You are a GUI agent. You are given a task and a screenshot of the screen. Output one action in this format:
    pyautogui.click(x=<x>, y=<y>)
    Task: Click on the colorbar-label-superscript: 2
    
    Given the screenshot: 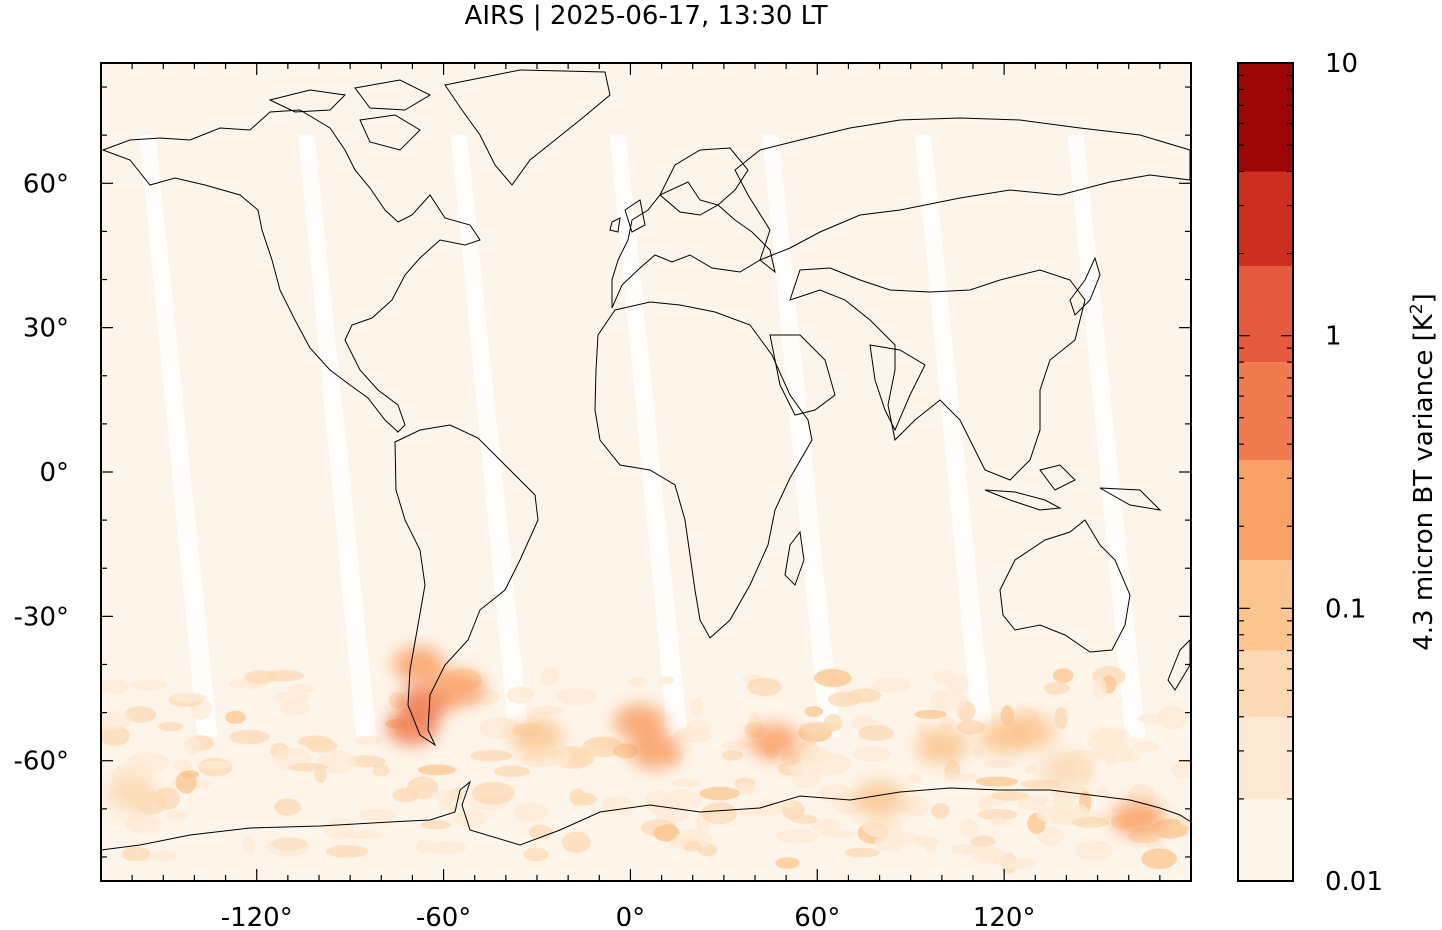 What is the action you would take?
    pyautogui.click(x=1417, y=308)
    